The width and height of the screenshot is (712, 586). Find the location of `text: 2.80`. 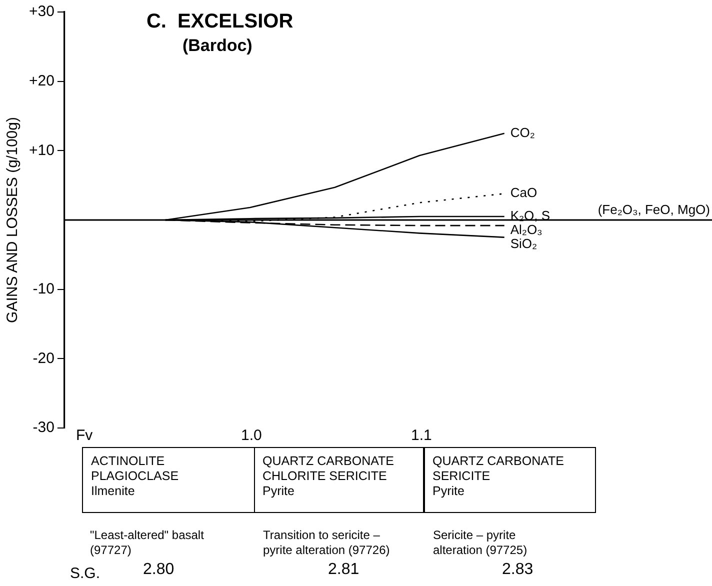

text: 2.80 is located at coordinates (158, 570).